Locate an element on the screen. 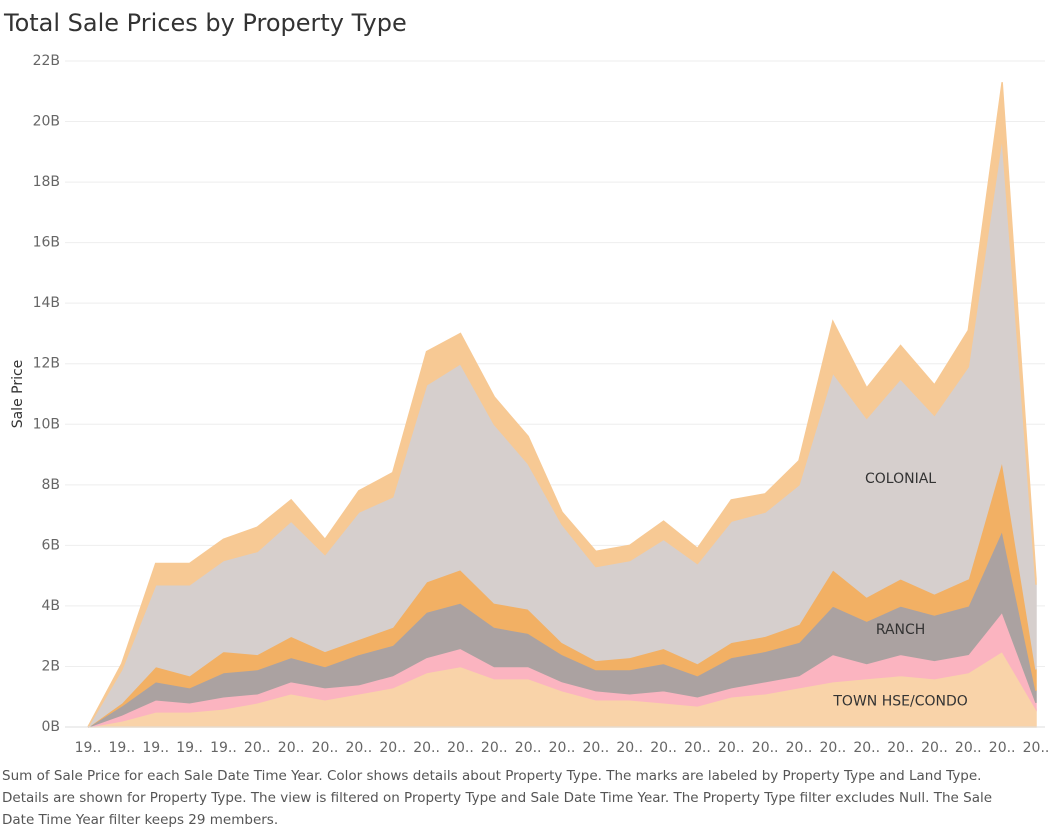 The image size is (1055, 832). y-tick-label: 20B is located at coordinates (46, 122).